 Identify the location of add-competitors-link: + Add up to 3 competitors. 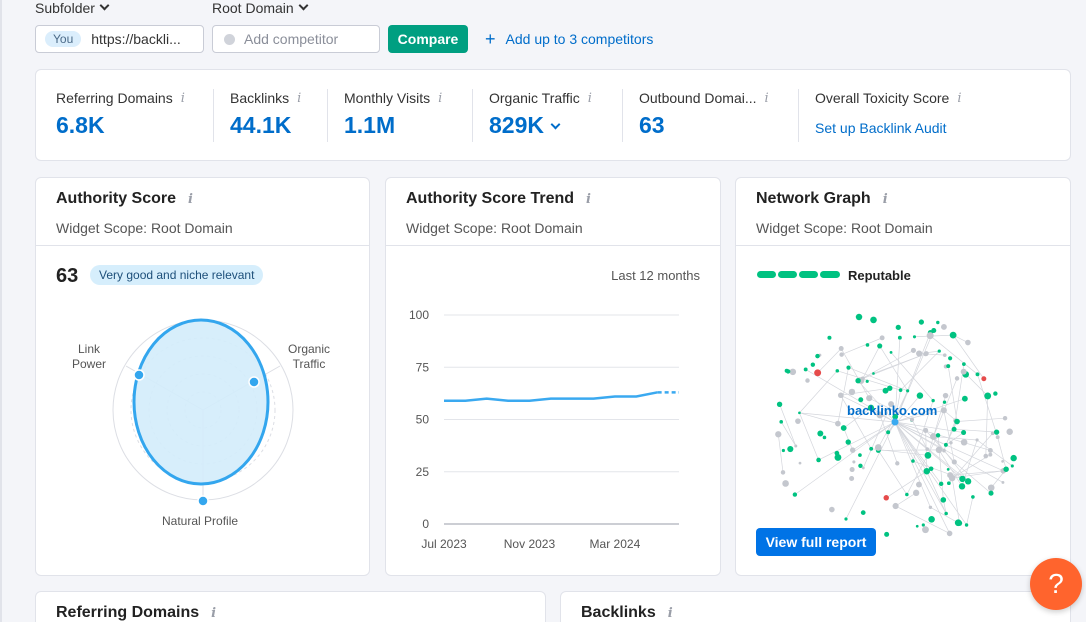
(569, 39).